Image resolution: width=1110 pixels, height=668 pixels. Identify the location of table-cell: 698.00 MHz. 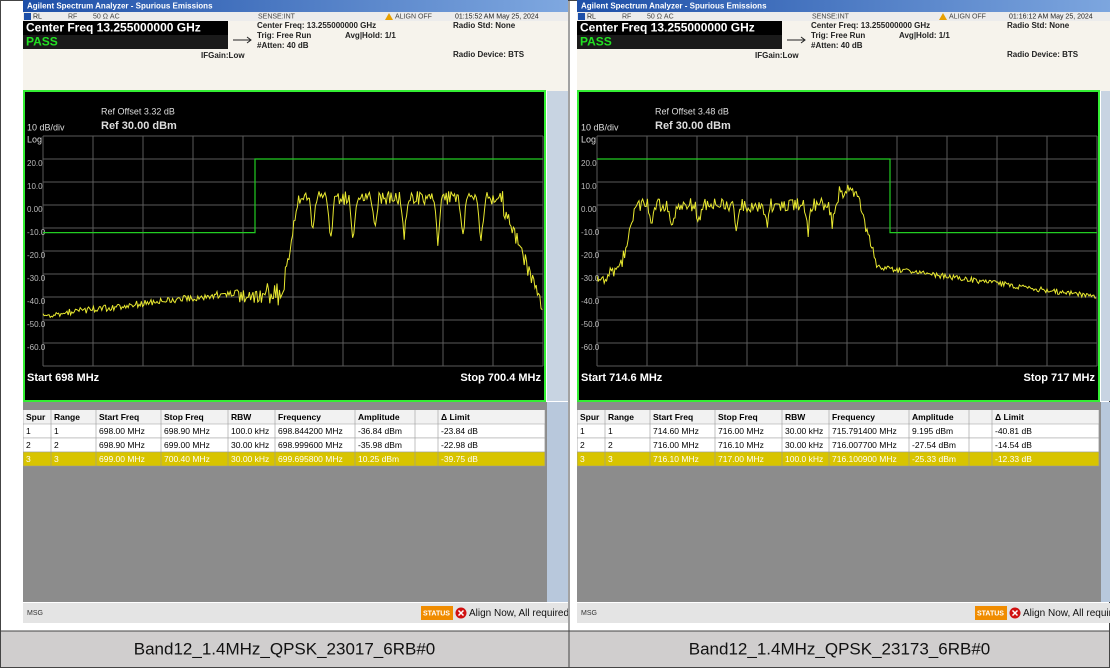
(122, 431).